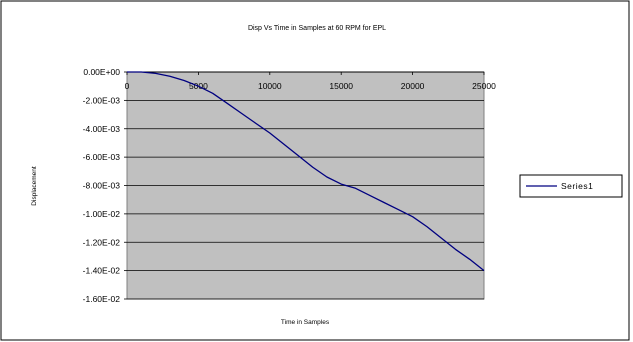 The height and width of the screenshot is (342, 633). I want to click on legend-series1-label: Series1, so click(577, 186).